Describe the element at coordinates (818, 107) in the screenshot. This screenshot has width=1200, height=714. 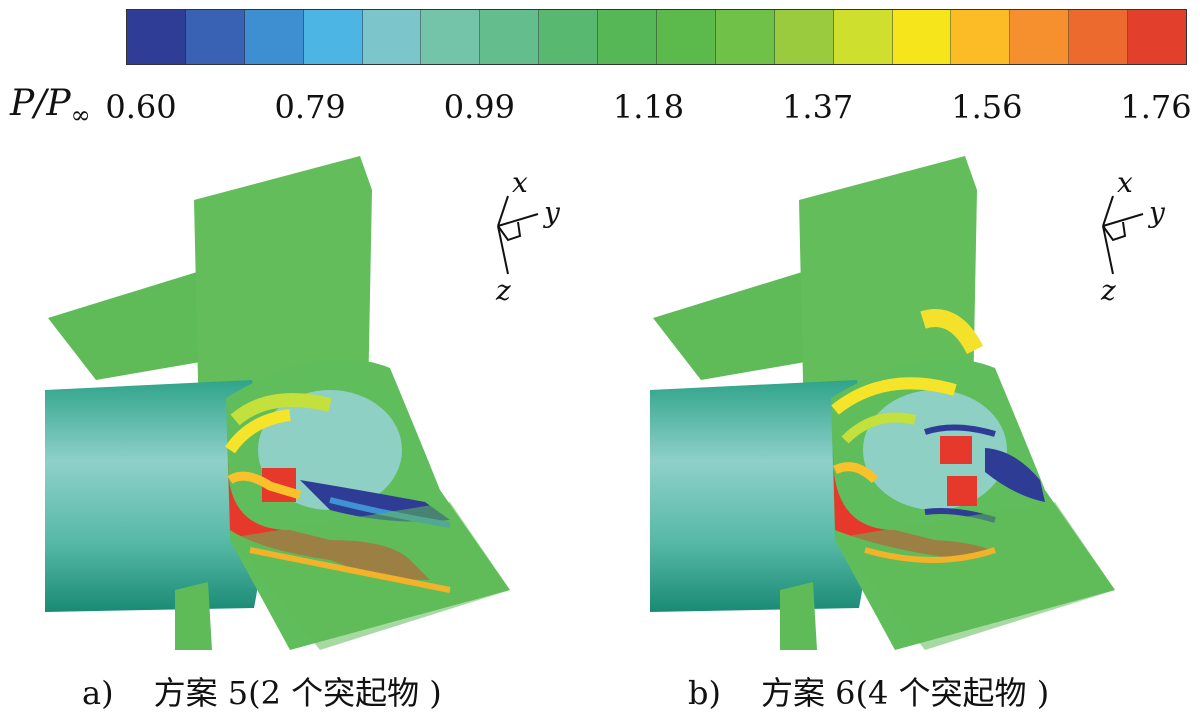
I see `colorbar-tick-label: 1.37` at that location.